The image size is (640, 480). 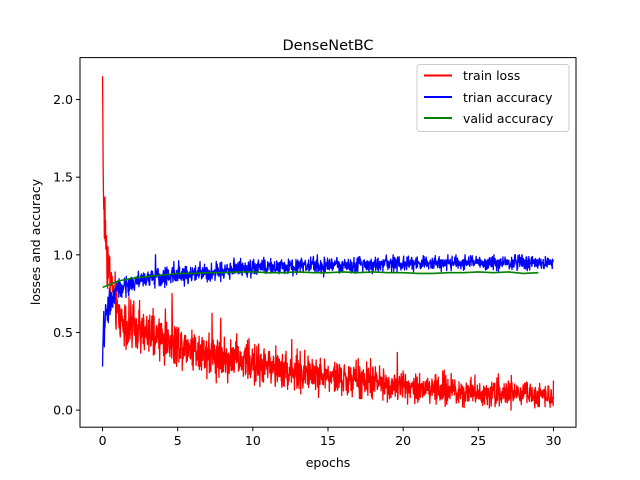 I want to click on y-tick-label: 1.0, so click(x=63, y=254).